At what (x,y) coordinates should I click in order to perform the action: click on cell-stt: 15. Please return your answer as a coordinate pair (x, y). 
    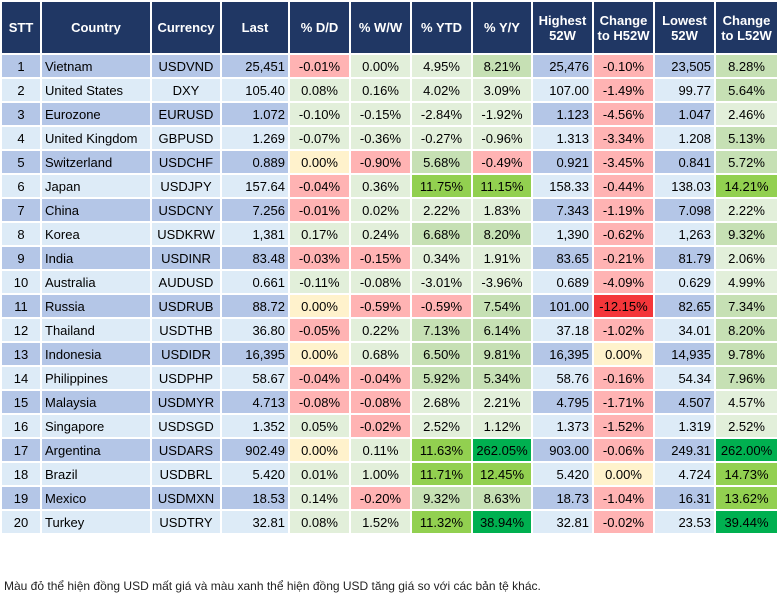
    Looking at the image, I should click on (21, 402).